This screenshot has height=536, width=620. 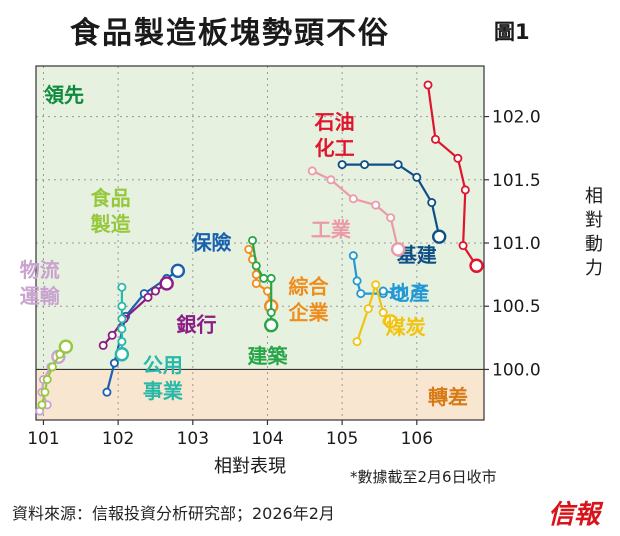 I want to click on footnote: *數據截至2月6日收市, so click(x=423, y=477).